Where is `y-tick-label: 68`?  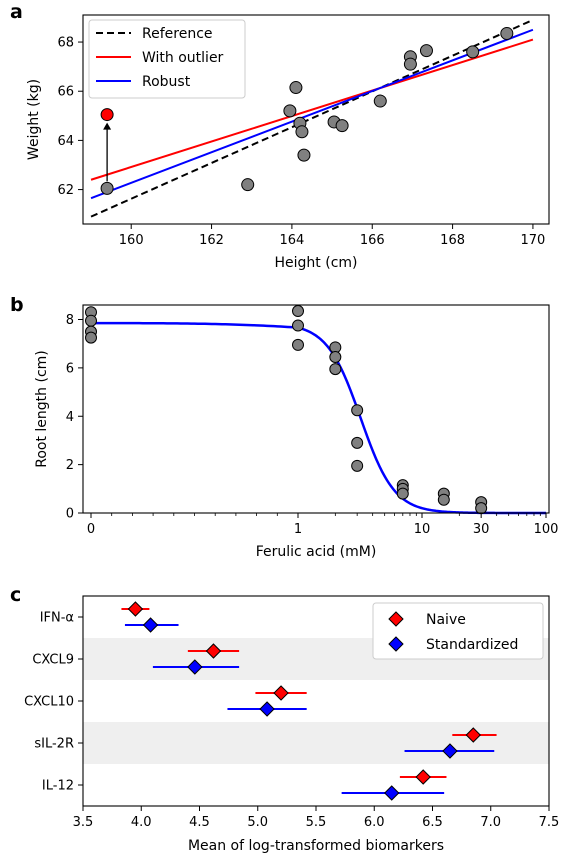 y-tick-label: 68 is located at coordinates (65, 43).